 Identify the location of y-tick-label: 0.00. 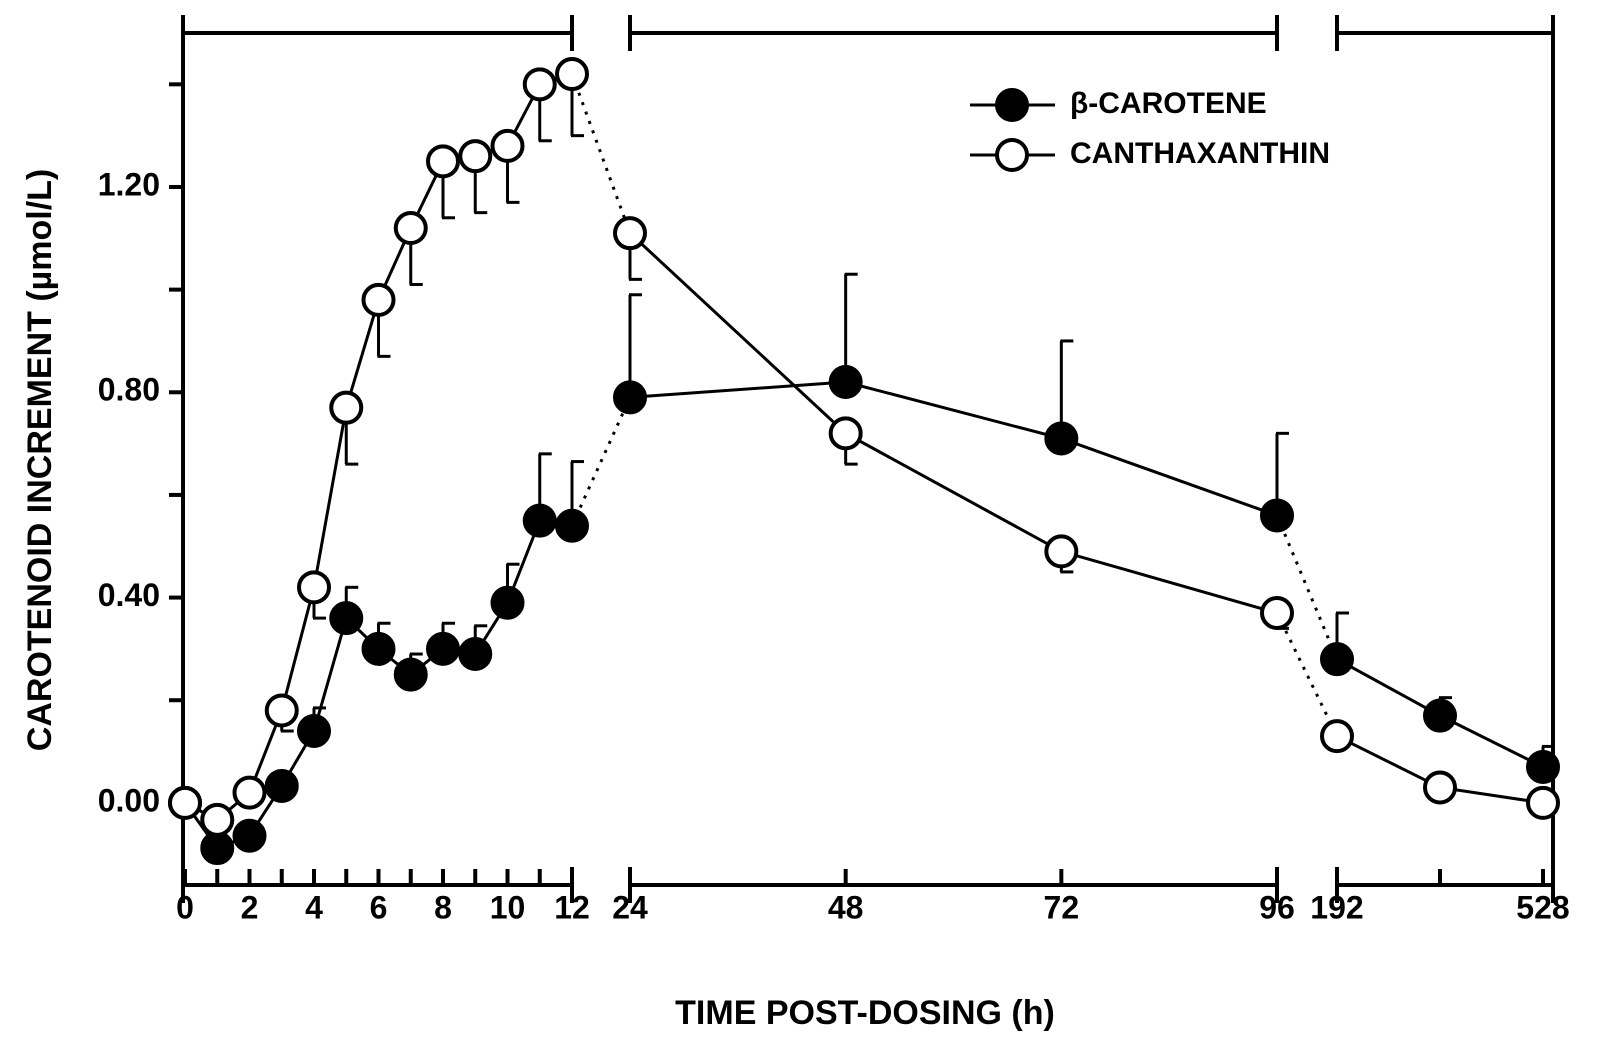
(129, 800).